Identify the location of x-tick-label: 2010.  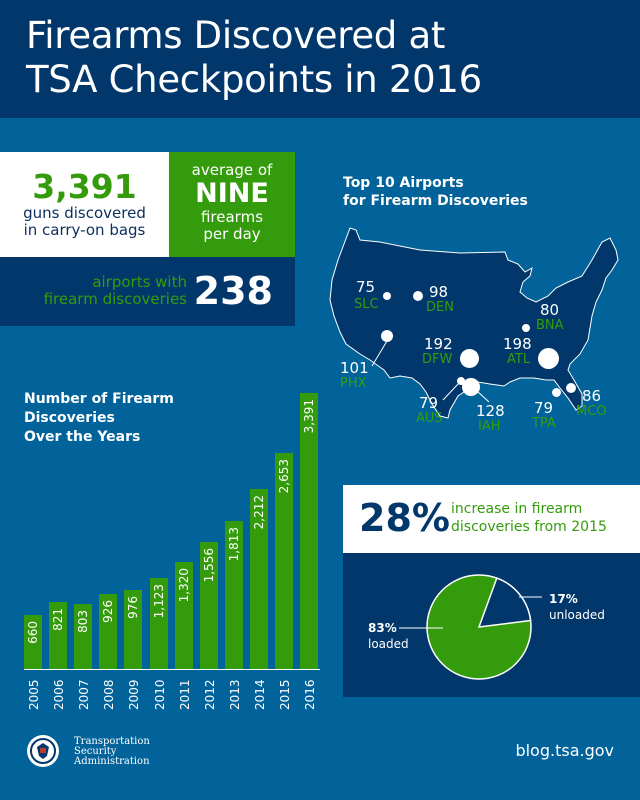
(159, 692).